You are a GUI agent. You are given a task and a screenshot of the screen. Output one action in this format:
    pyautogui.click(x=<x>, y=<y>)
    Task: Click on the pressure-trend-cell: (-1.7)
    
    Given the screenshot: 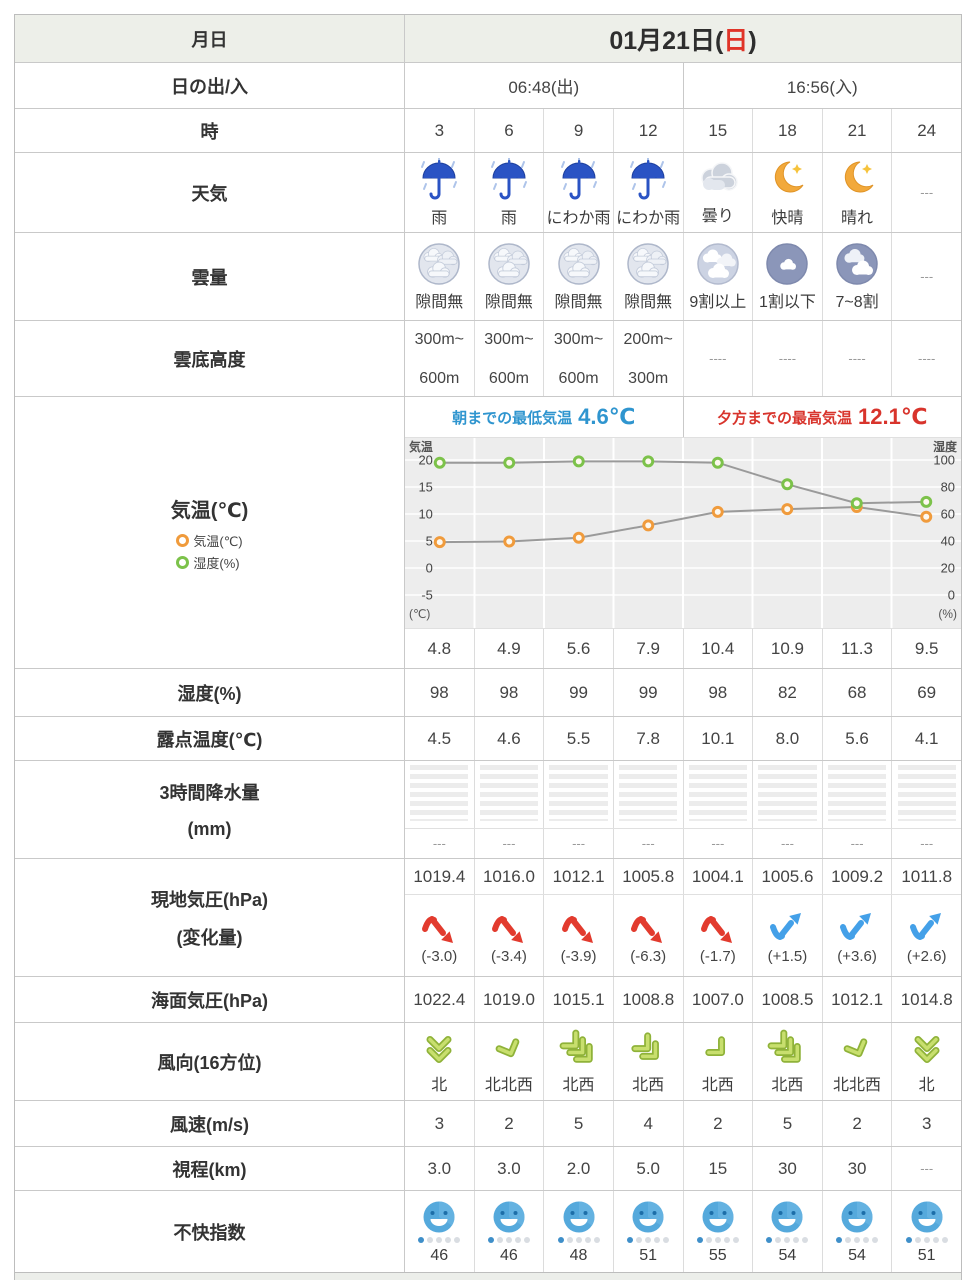 What is the action you would take?
    pyautogui.click(x=717, y=935)
    